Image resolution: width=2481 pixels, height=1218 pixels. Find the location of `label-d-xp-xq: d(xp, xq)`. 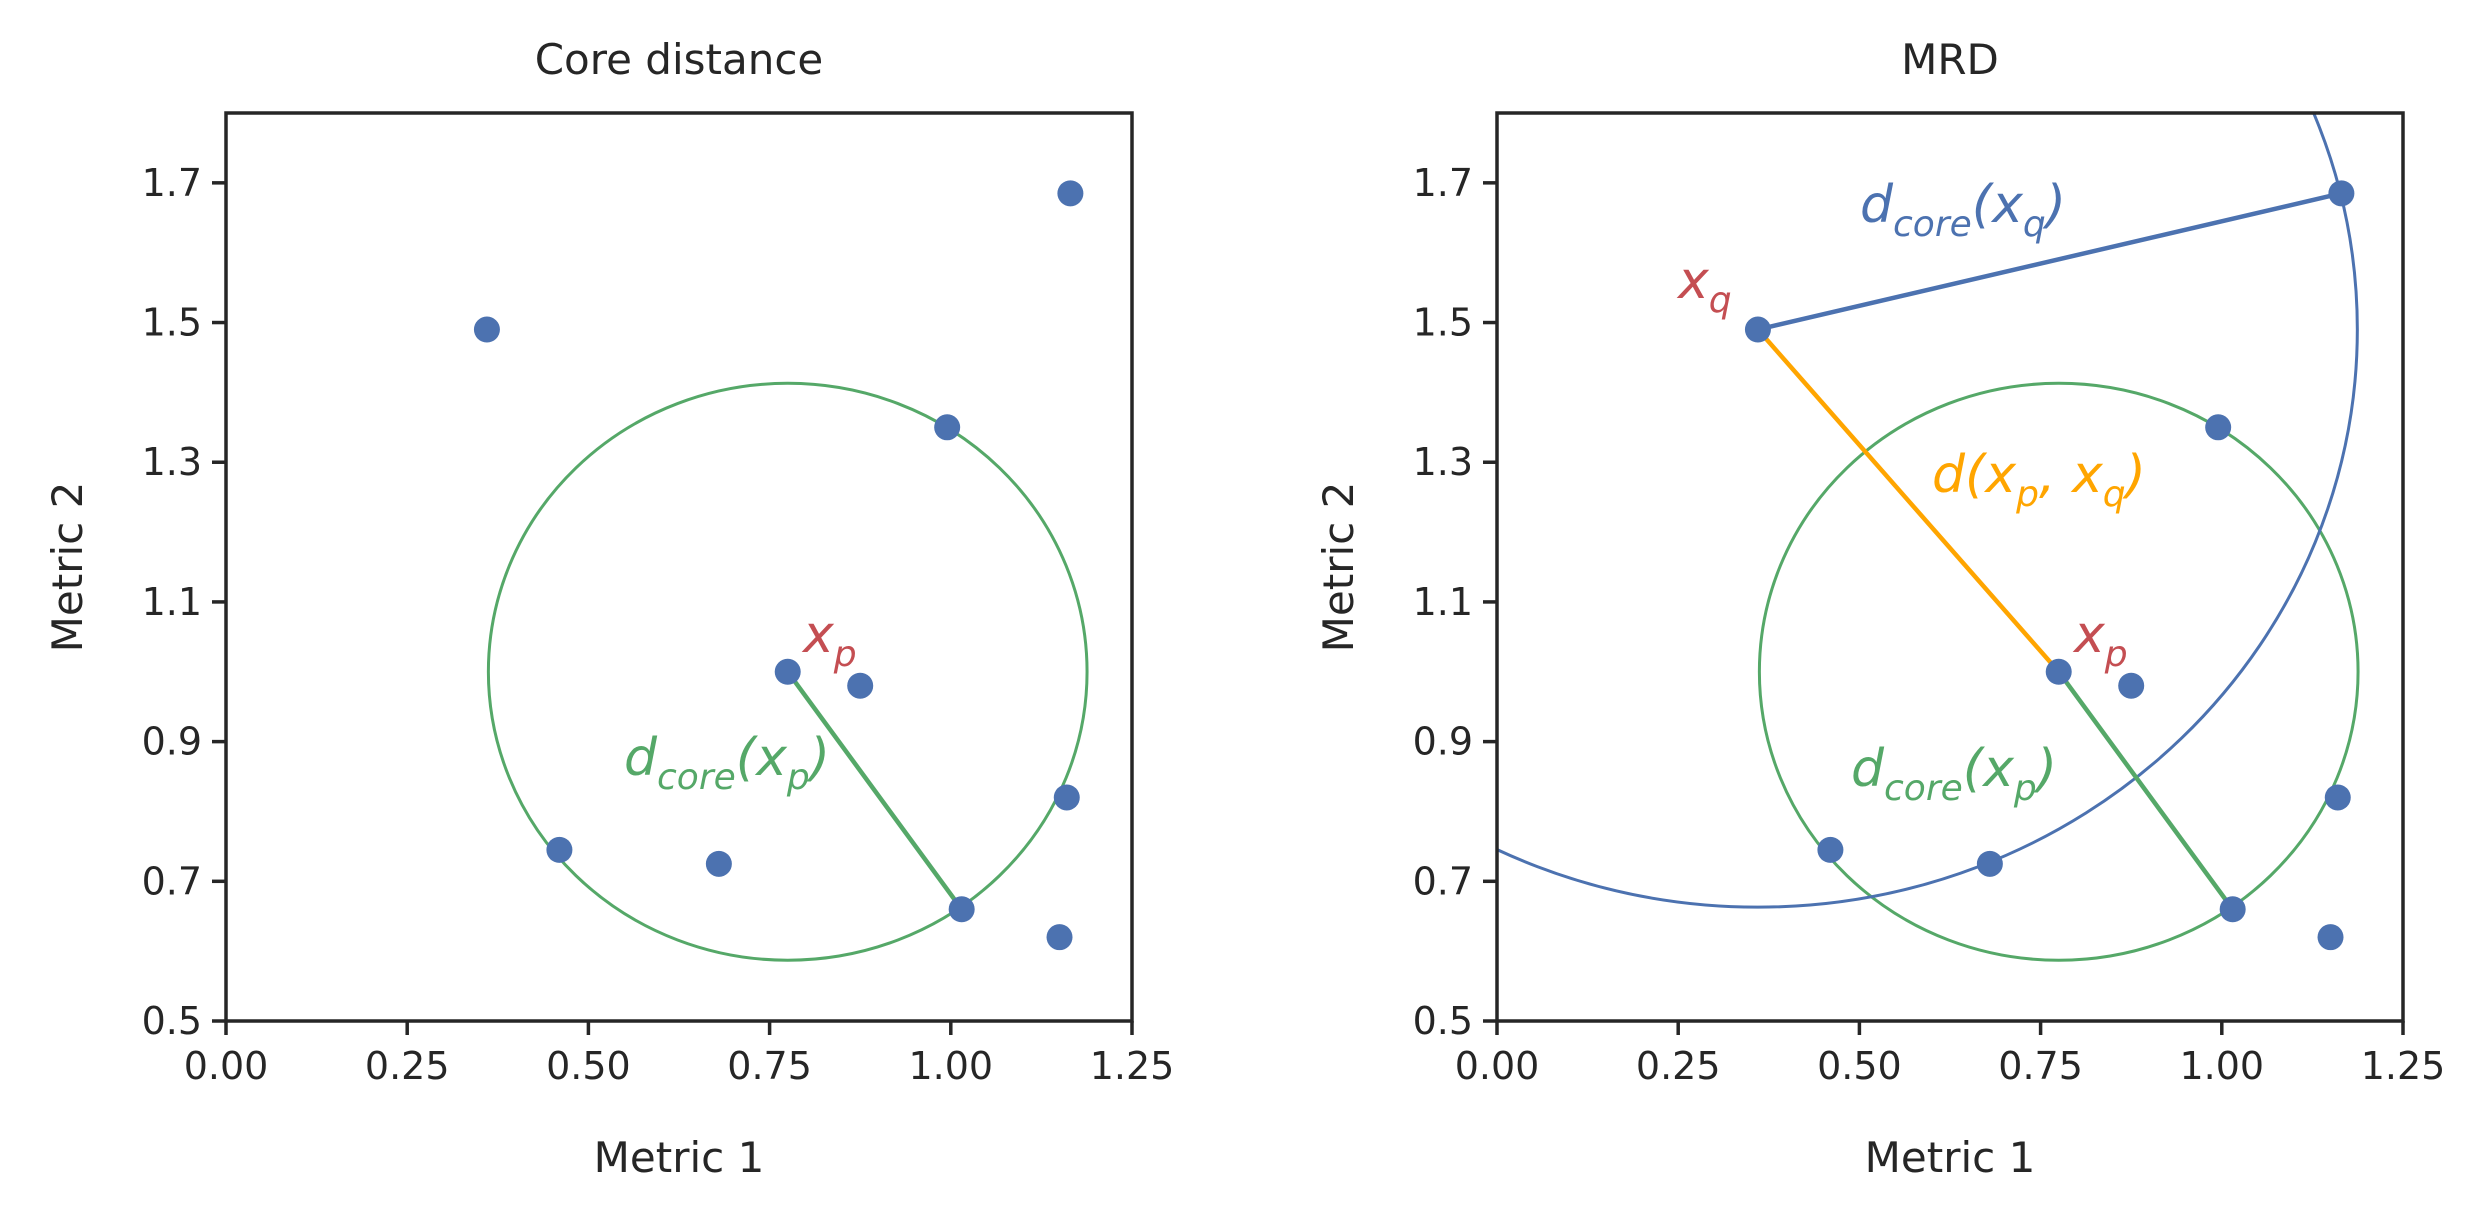

label-d-xp-xq: d(xp, xq) is located at coordinates (2039, 480).